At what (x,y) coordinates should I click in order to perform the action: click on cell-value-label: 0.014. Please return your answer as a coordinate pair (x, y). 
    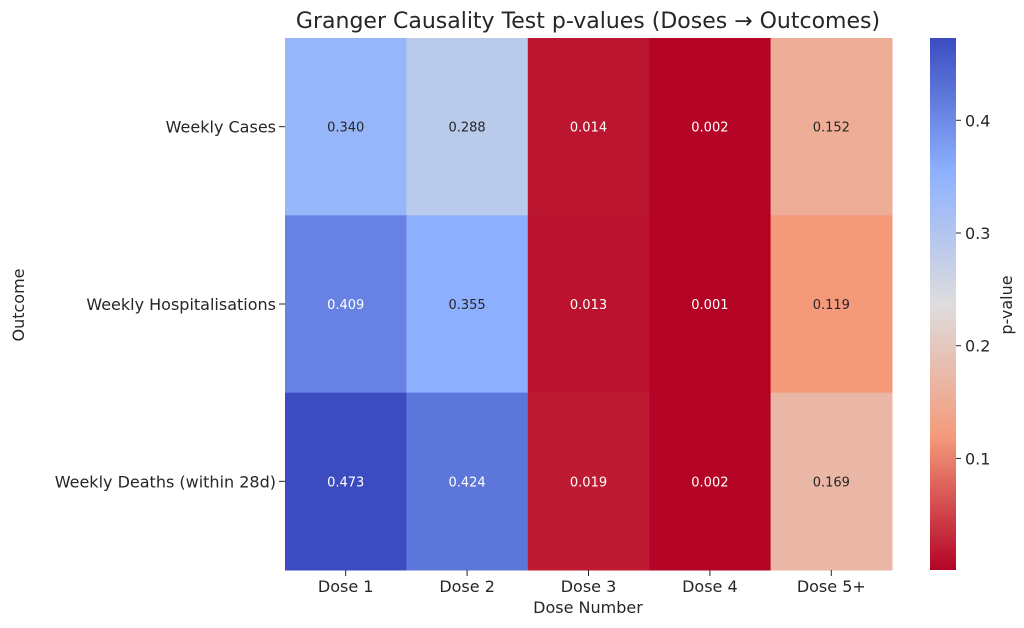
    Looking at the image, I should click on (588, 128).